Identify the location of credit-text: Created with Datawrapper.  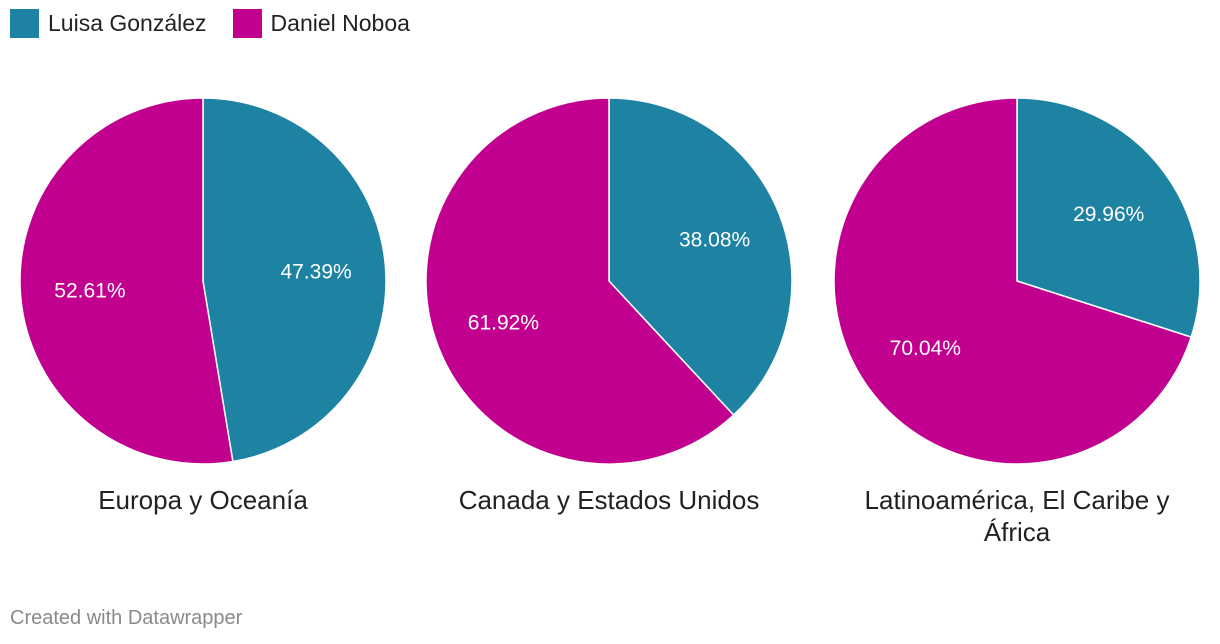
(126, 618).